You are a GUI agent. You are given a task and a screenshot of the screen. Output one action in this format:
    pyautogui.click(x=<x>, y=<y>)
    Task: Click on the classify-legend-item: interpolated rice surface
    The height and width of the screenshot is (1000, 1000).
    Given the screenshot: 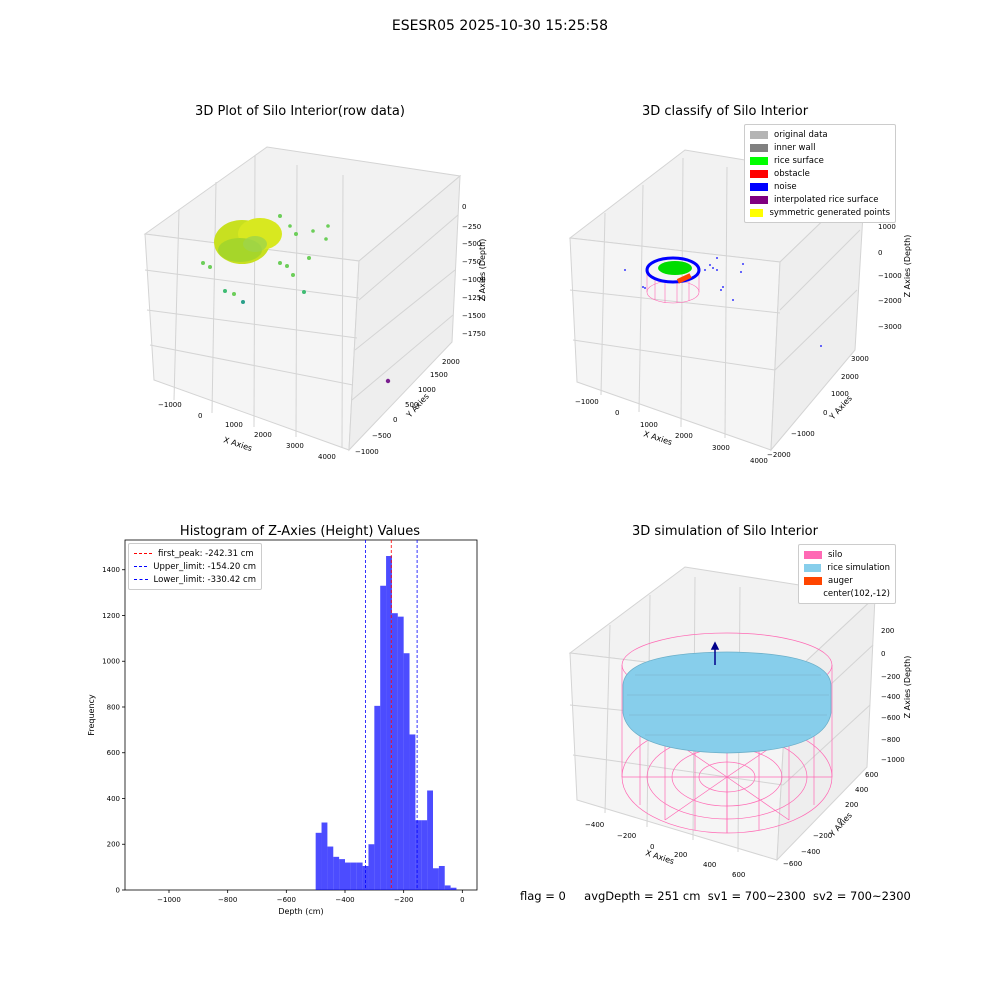 What is the action you would take?
    pyautogui.click(x=820, y=199)
    